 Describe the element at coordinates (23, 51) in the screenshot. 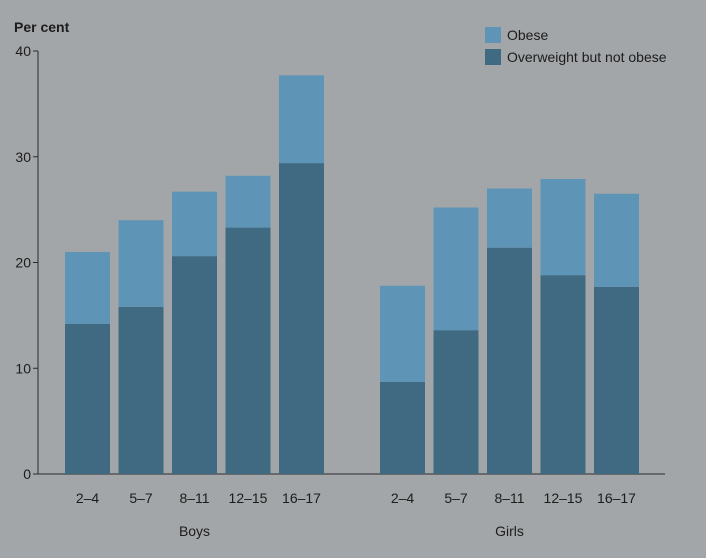

I see `y-tick-label: 40` at that location.